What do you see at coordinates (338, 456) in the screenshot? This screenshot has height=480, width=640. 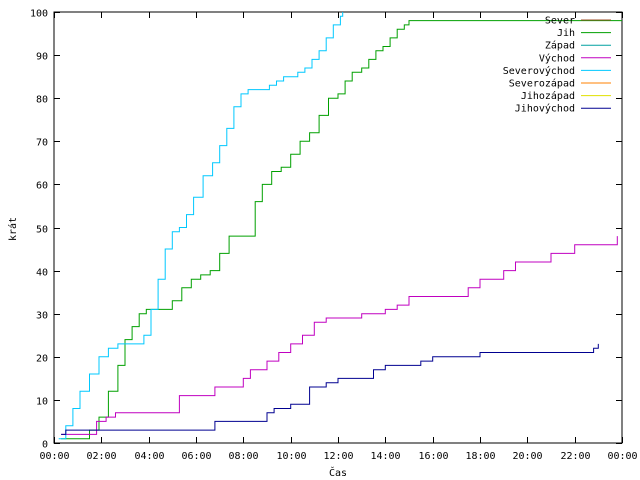 I see `x-tick-label: 12:00` at bounding box center [338, 456].